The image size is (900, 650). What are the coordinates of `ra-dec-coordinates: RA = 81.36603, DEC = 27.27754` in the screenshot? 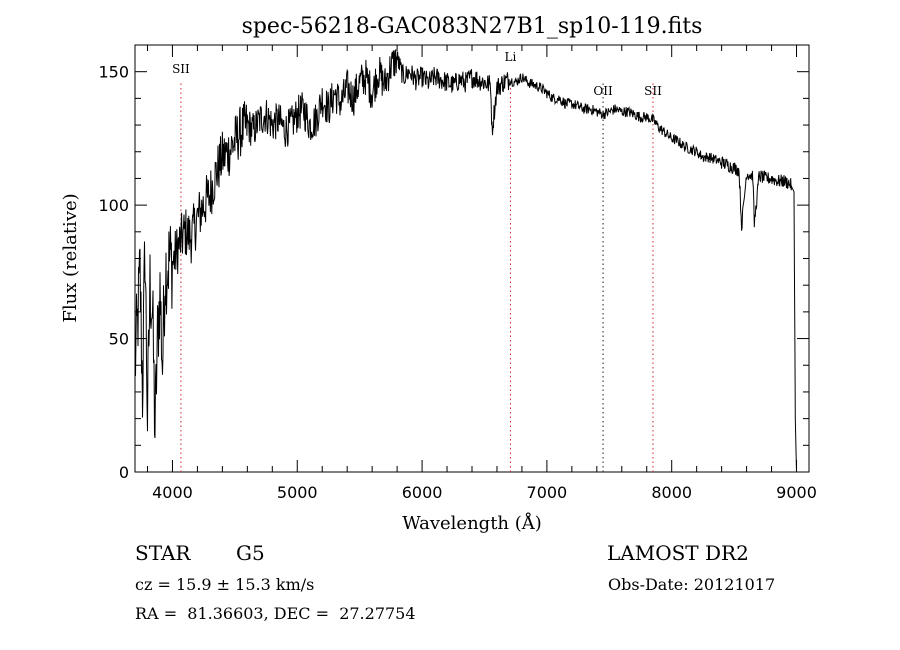 It's located at (275, 613).